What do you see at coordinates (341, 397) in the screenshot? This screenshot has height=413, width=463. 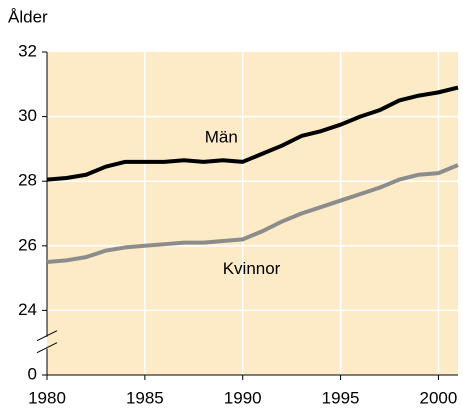 I see `x-tick-label: 1995` at bounding box center [341, 397].